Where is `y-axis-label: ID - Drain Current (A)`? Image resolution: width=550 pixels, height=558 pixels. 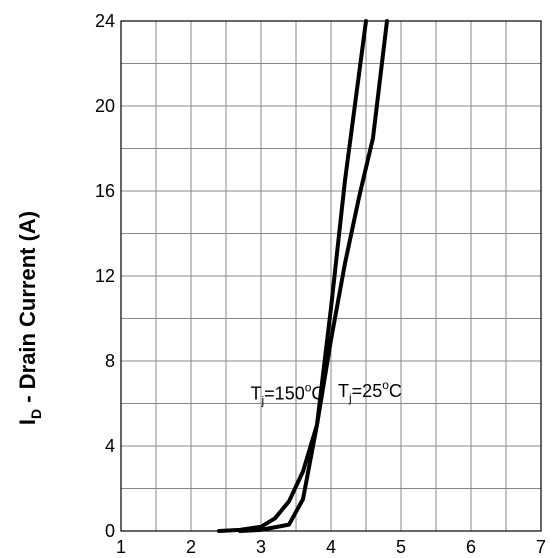 y-axis-label: ID - Drain Current (A) is located at coordinates (29, 318).